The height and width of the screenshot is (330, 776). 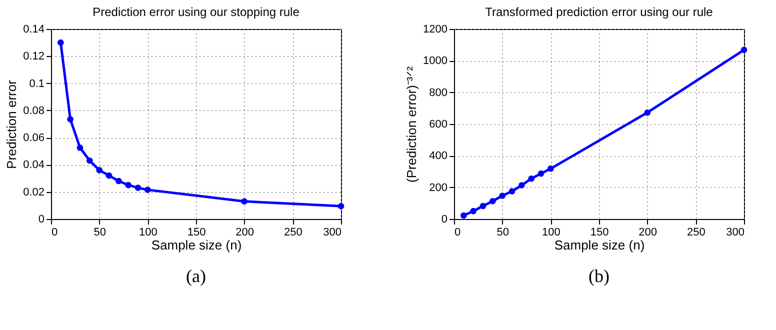 What do you see at coordinates (438, 124) in the screenshot?
I see `y-tick-label: 600` at bounding box center [438, 124].